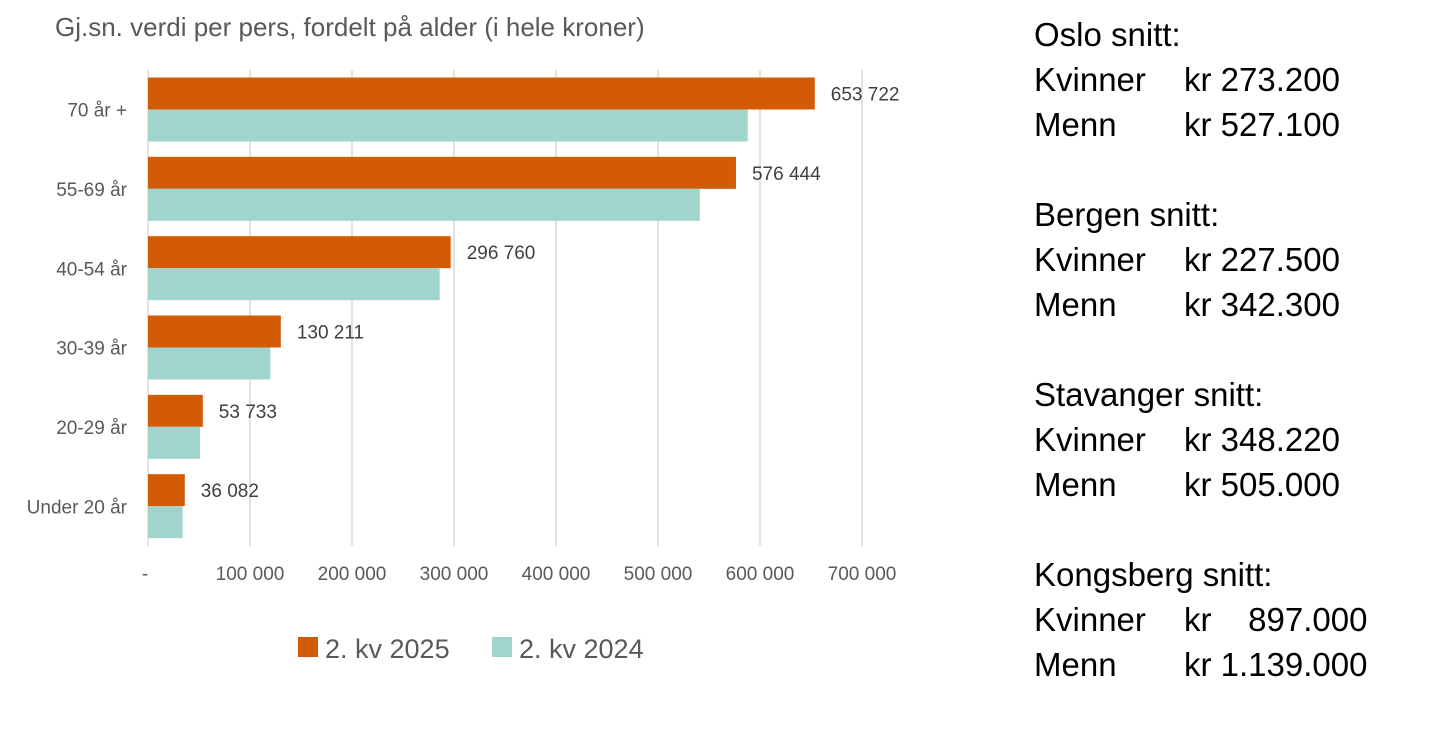 Image resolution: width=1442 pixels, height=732 pixels. I want to click on data-label: 53 733, so click(248, 412).